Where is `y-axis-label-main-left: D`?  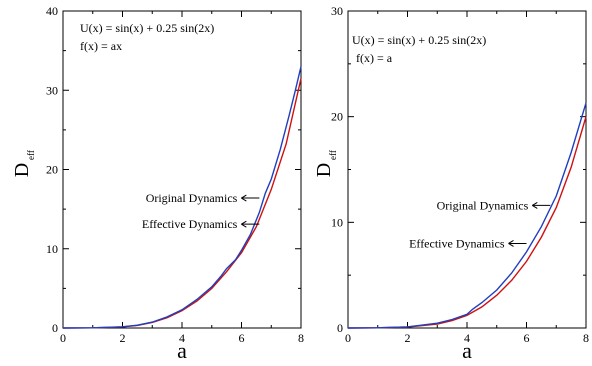 y-axis-label-main-left: D is located at coordinates (22, 170).